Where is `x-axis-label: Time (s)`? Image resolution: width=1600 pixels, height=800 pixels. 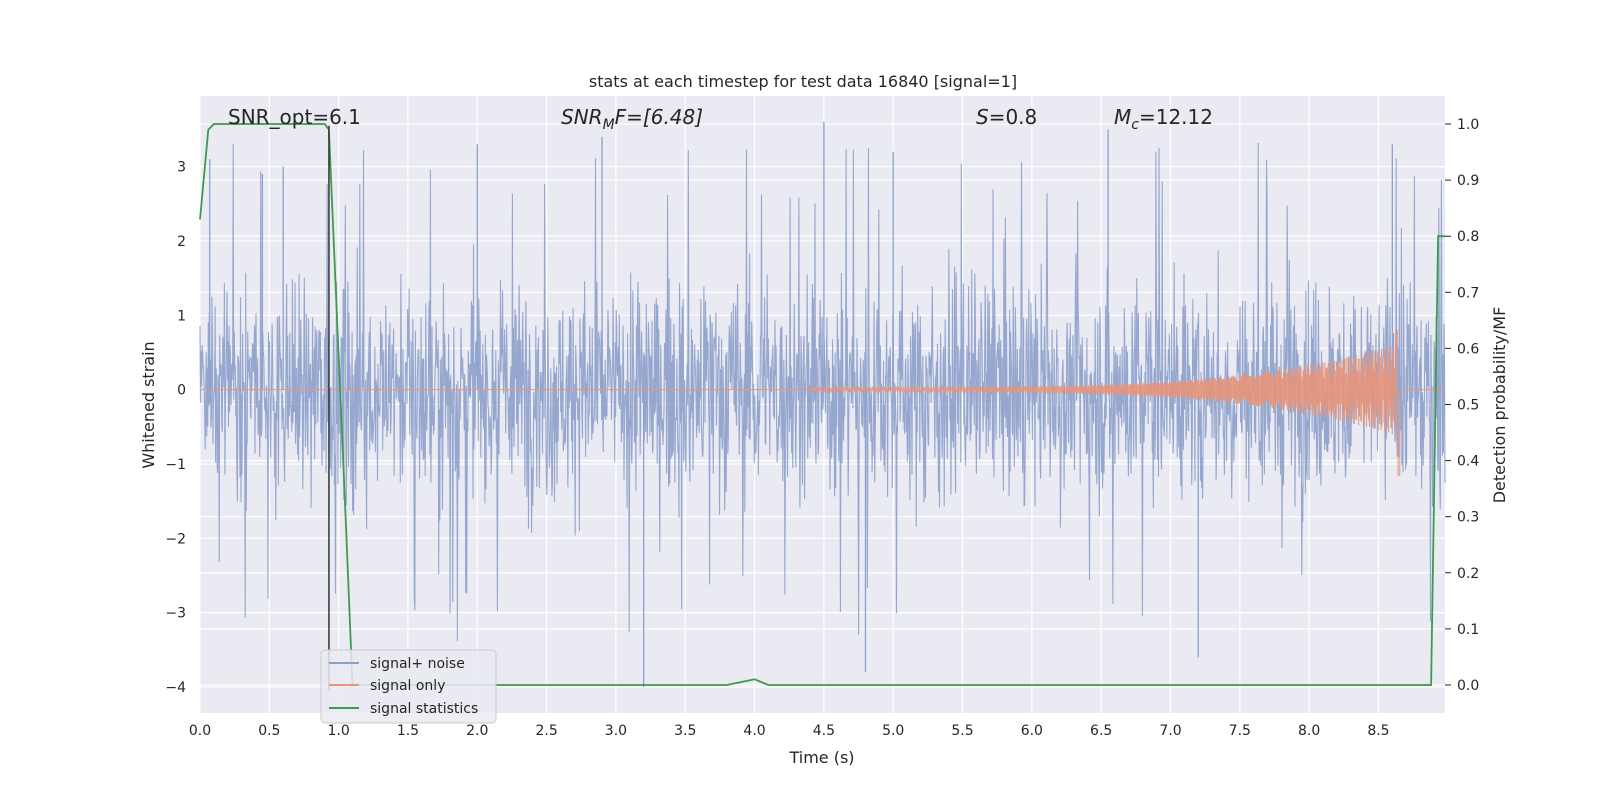
x-axis-label: Time (s) is located at coordinates (821, 757).